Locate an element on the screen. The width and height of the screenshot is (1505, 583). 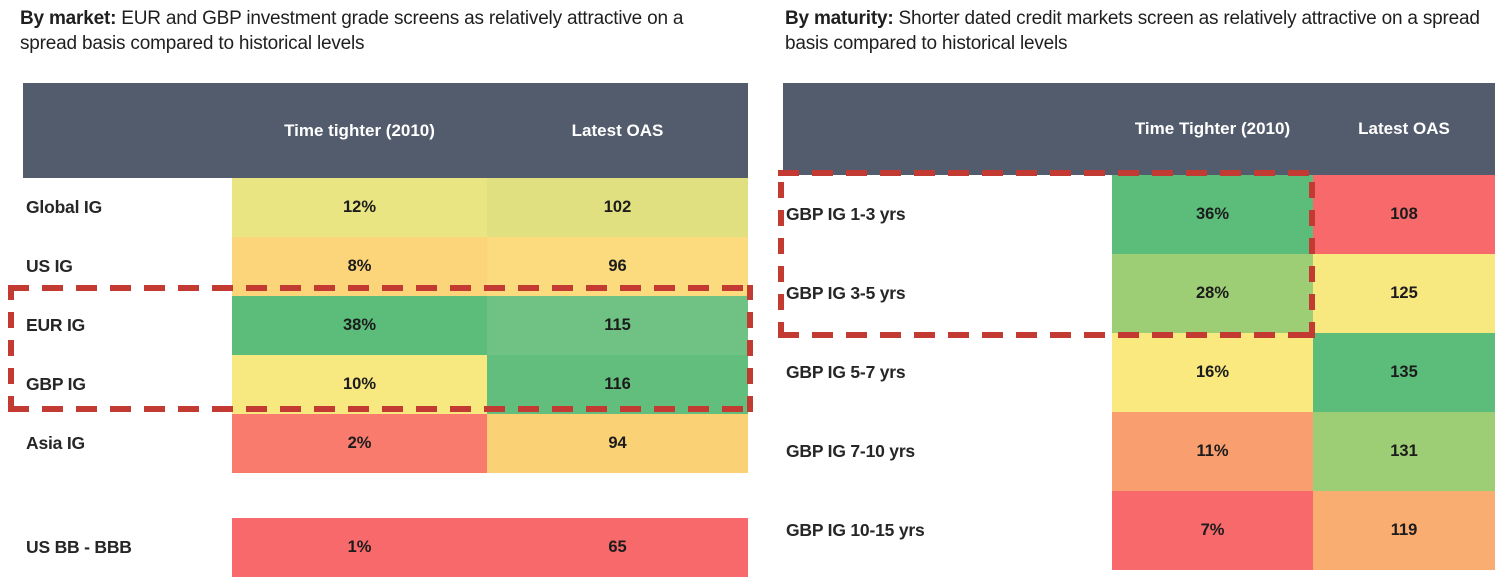
value-cell-gbp-ig-1-3-latest-oas: 108 is located at coordinates (1404, 214).